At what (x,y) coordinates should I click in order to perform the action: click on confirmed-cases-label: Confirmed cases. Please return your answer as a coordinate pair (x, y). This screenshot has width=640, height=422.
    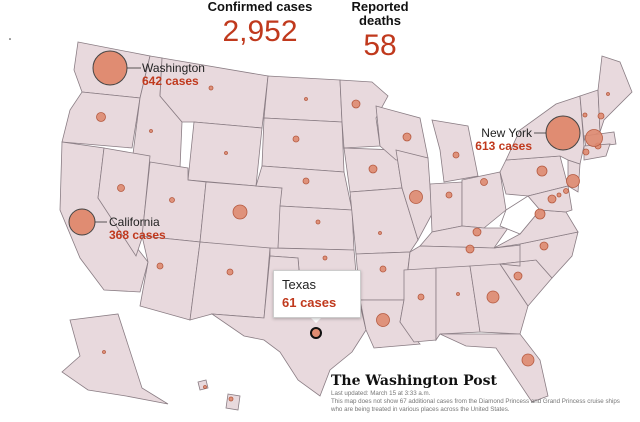
    Looking at the image, I should click on (260, 7).